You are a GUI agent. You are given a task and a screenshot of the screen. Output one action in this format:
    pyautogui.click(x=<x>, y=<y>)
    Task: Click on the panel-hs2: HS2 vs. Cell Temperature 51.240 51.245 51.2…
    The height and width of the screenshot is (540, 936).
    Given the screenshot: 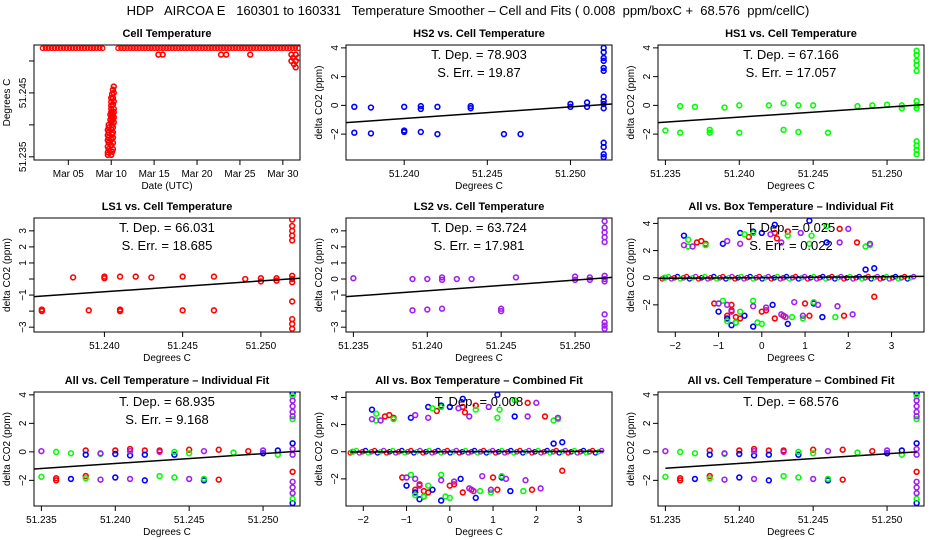 What is the action you would take?
    pyautogui.click(x=463, y=110)
    